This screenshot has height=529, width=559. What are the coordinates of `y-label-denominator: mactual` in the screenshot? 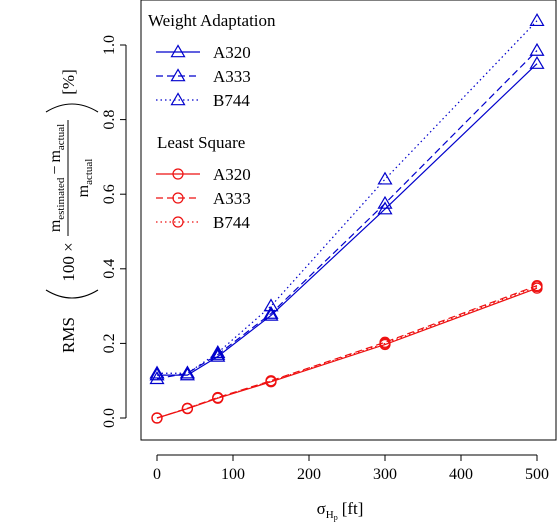 It's located at (85, 178).